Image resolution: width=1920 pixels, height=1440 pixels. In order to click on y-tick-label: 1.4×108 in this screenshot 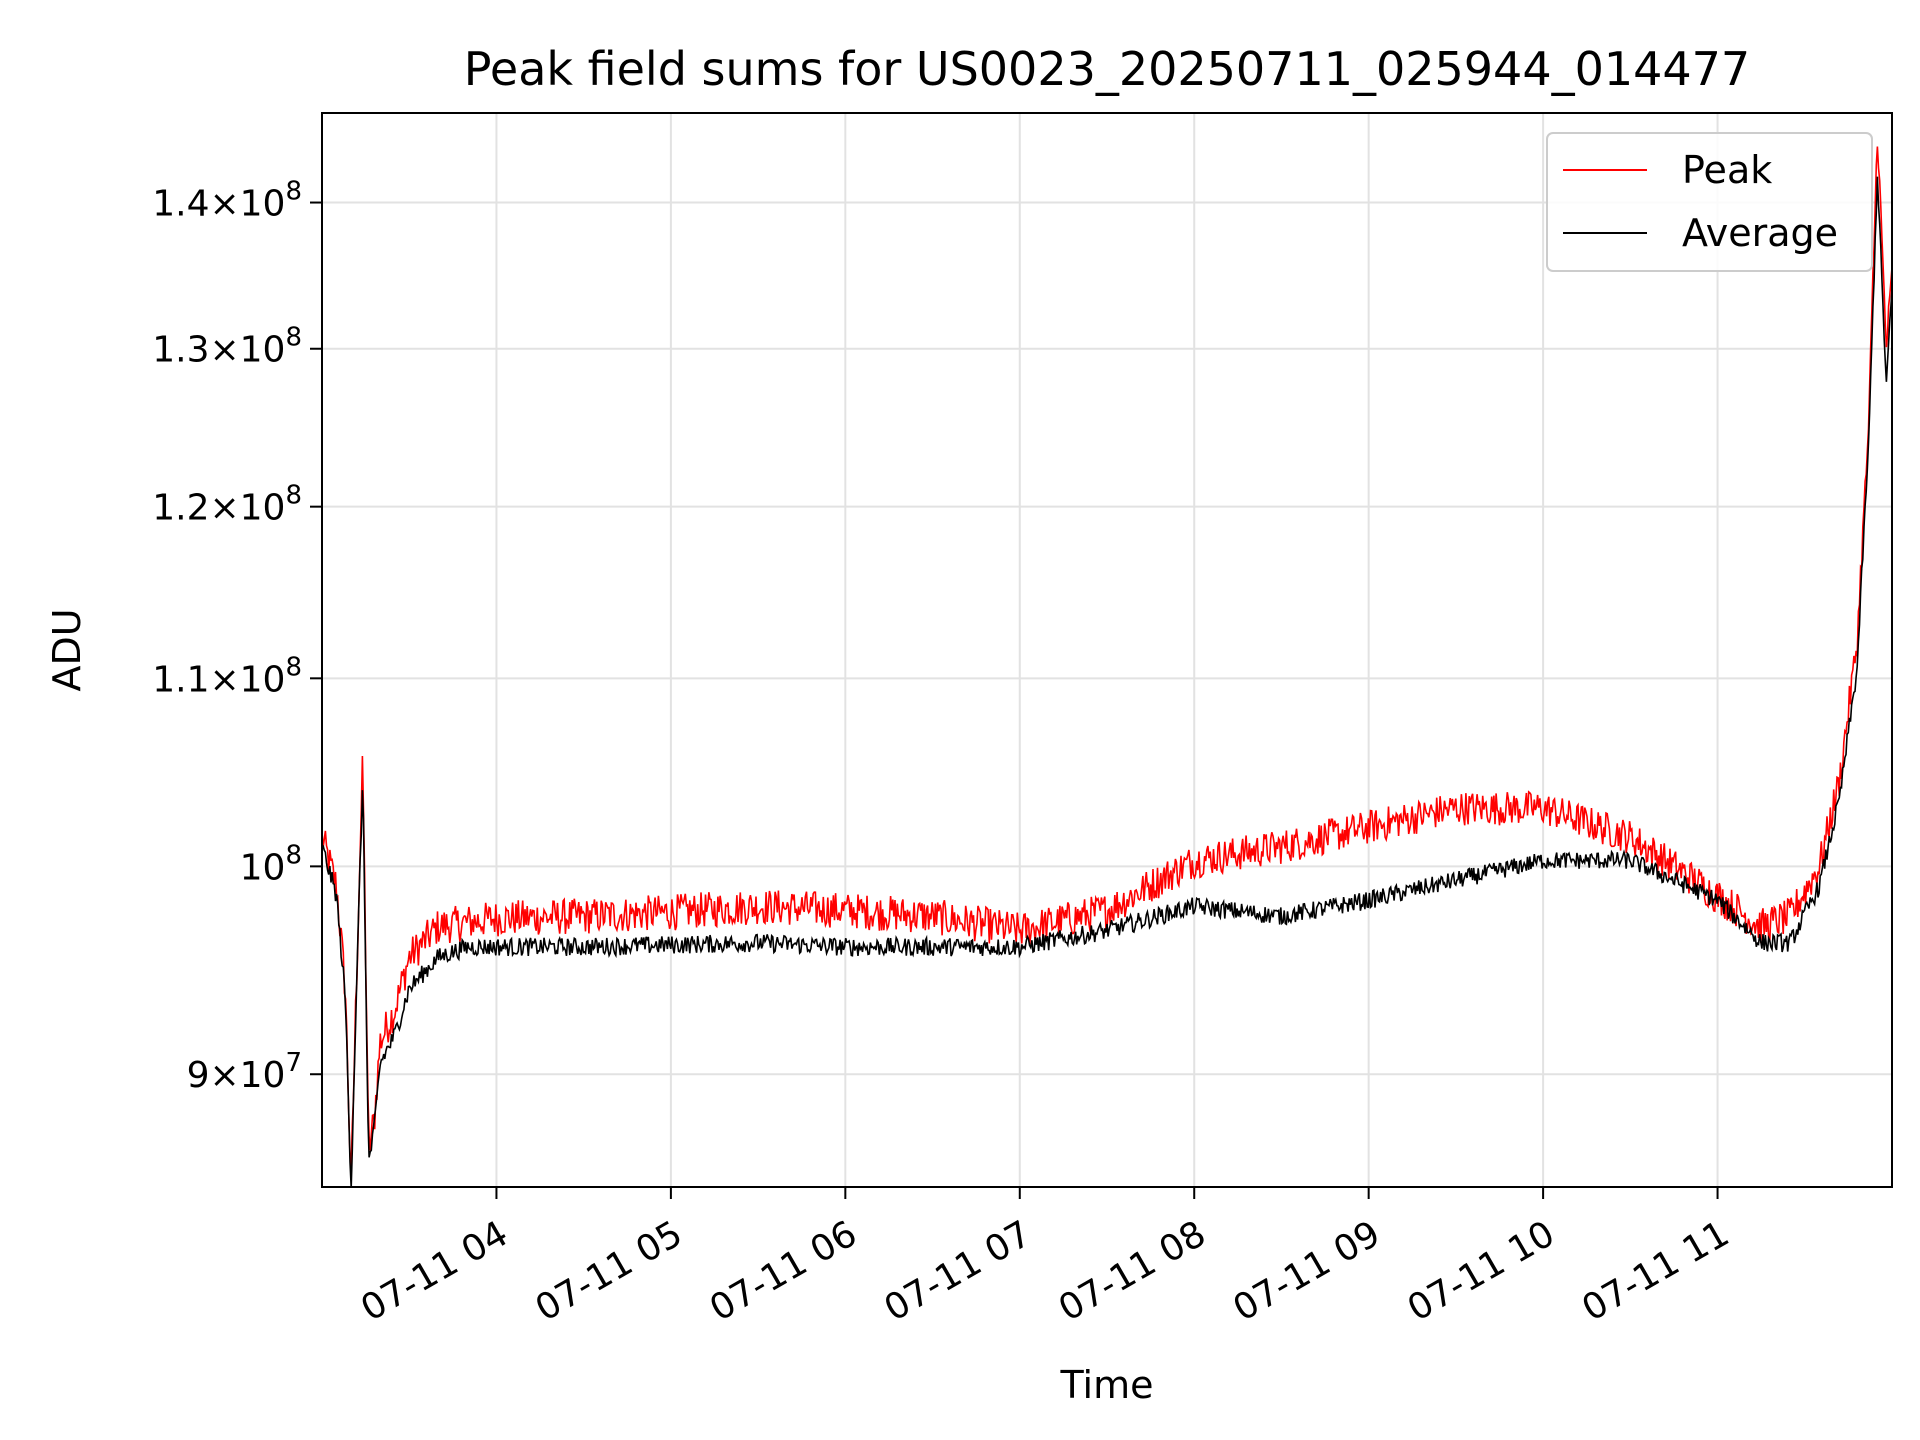, I will do `click(227, 201)`.